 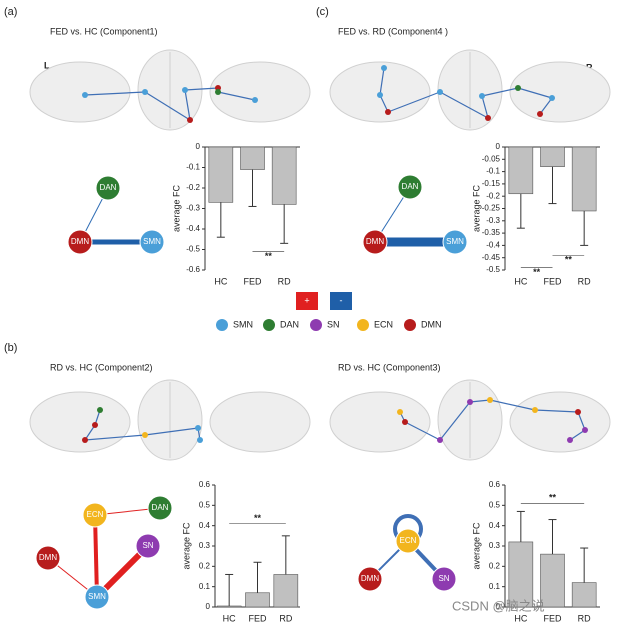 I want to click on brain-lateral, so click(x=80, y=92).